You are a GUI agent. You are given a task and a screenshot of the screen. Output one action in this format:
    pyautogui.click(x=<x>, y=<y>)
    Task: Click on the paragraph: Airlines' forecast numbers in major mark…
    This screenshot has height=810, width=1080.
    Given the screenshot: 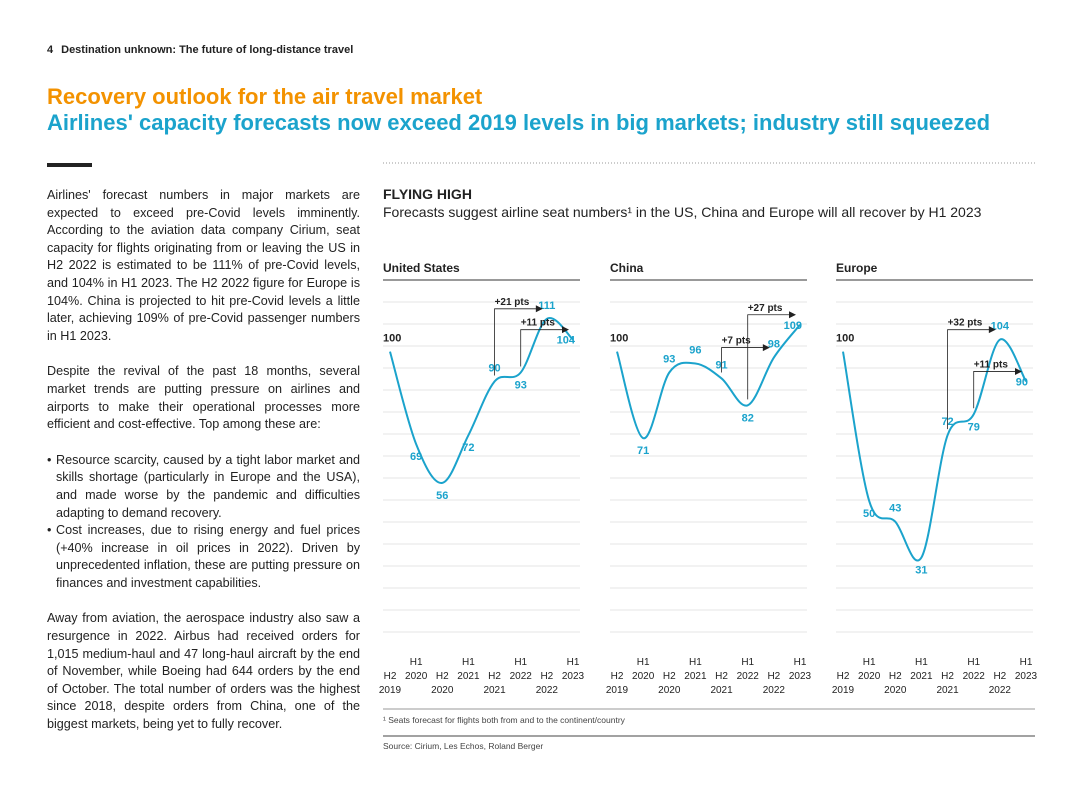 What is the action you would take?
    pyautogui.click(x=203, y=265)
    